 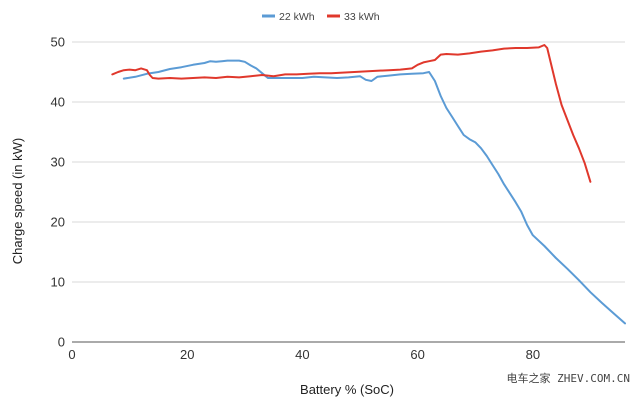 I want to click on y-tick-label: 50, so click(x=58, y=42).